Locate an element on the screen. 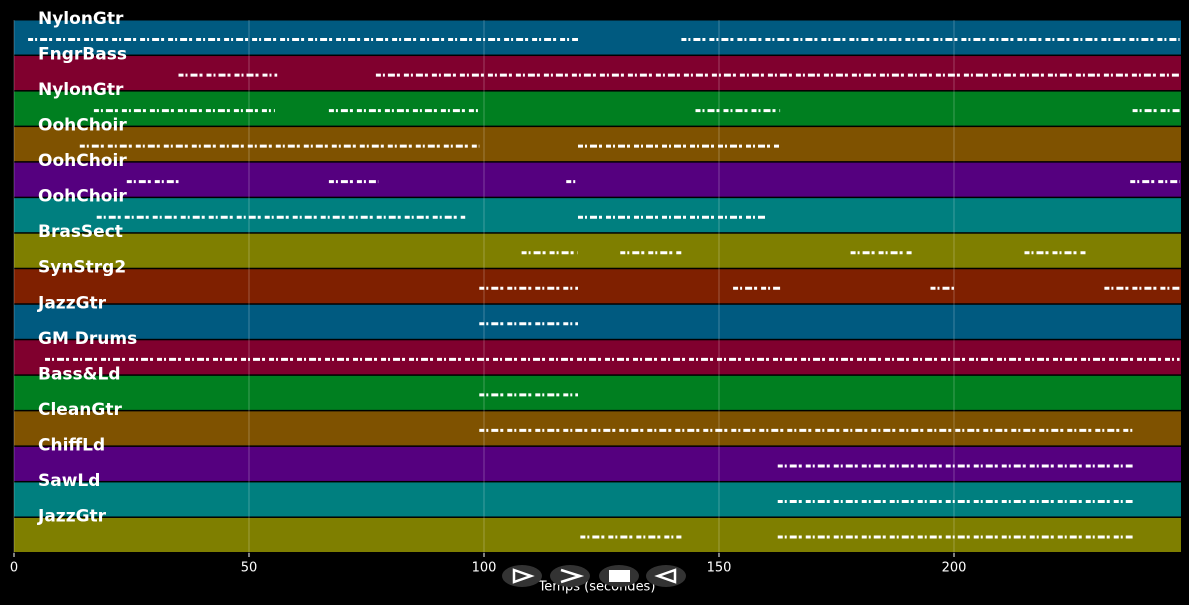  stop-button is located at coordinates (619, 576).